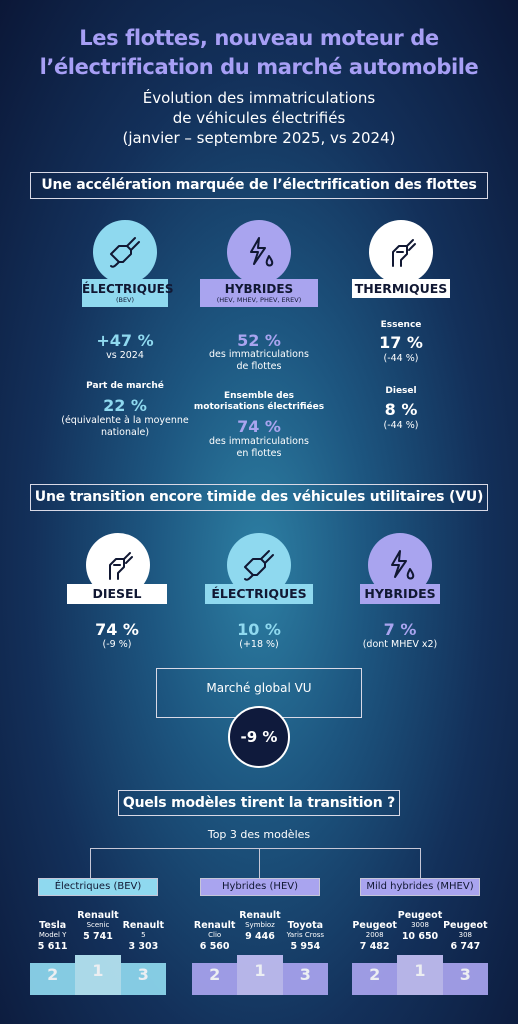  Describe the element at coordinates (125, 355) in the screenshot. I see `electriques-growth-text: vs 2024` at that location.